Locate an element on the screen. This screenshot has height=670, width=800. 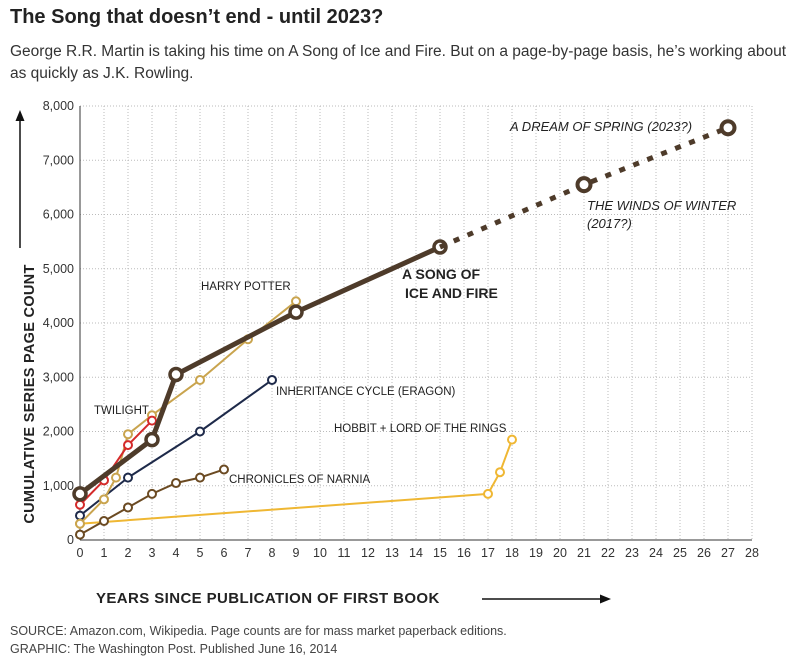
x-tick-label: 16 is located at coordinates (464, 553).